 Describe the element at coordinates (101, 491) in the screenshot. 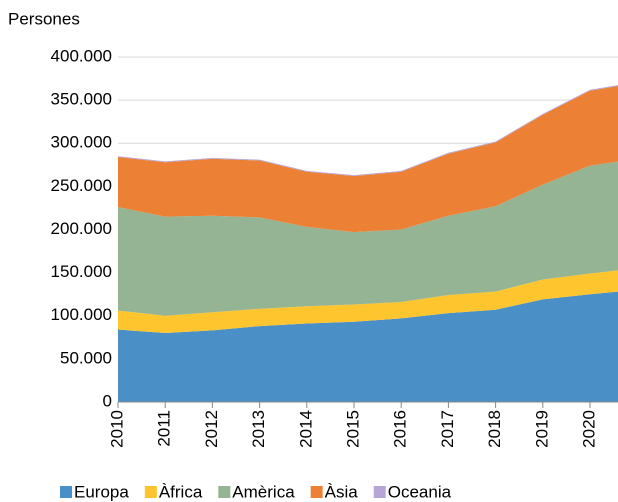

I see `legend-label: Europa` at that location.